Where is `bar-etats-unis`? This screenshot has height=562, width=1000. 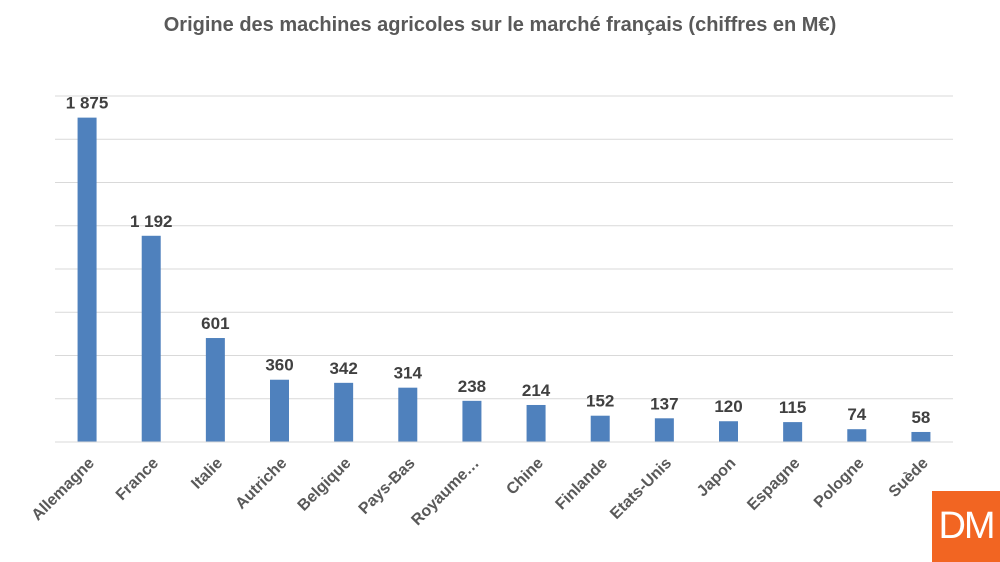
bar-etats-unis is located at coordinates (664, 430).